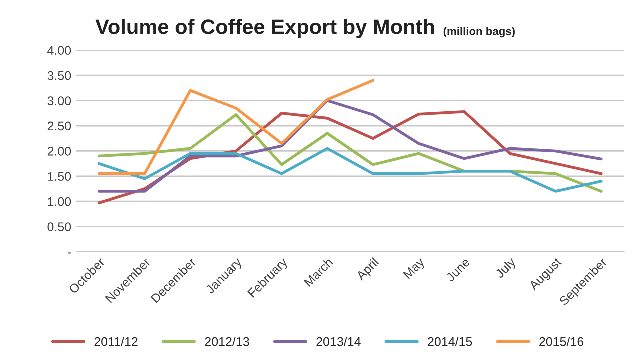 The height and width of the screenshot is (360, 637). I want to click on y-tick-label: 1.00, so click(60, 201).